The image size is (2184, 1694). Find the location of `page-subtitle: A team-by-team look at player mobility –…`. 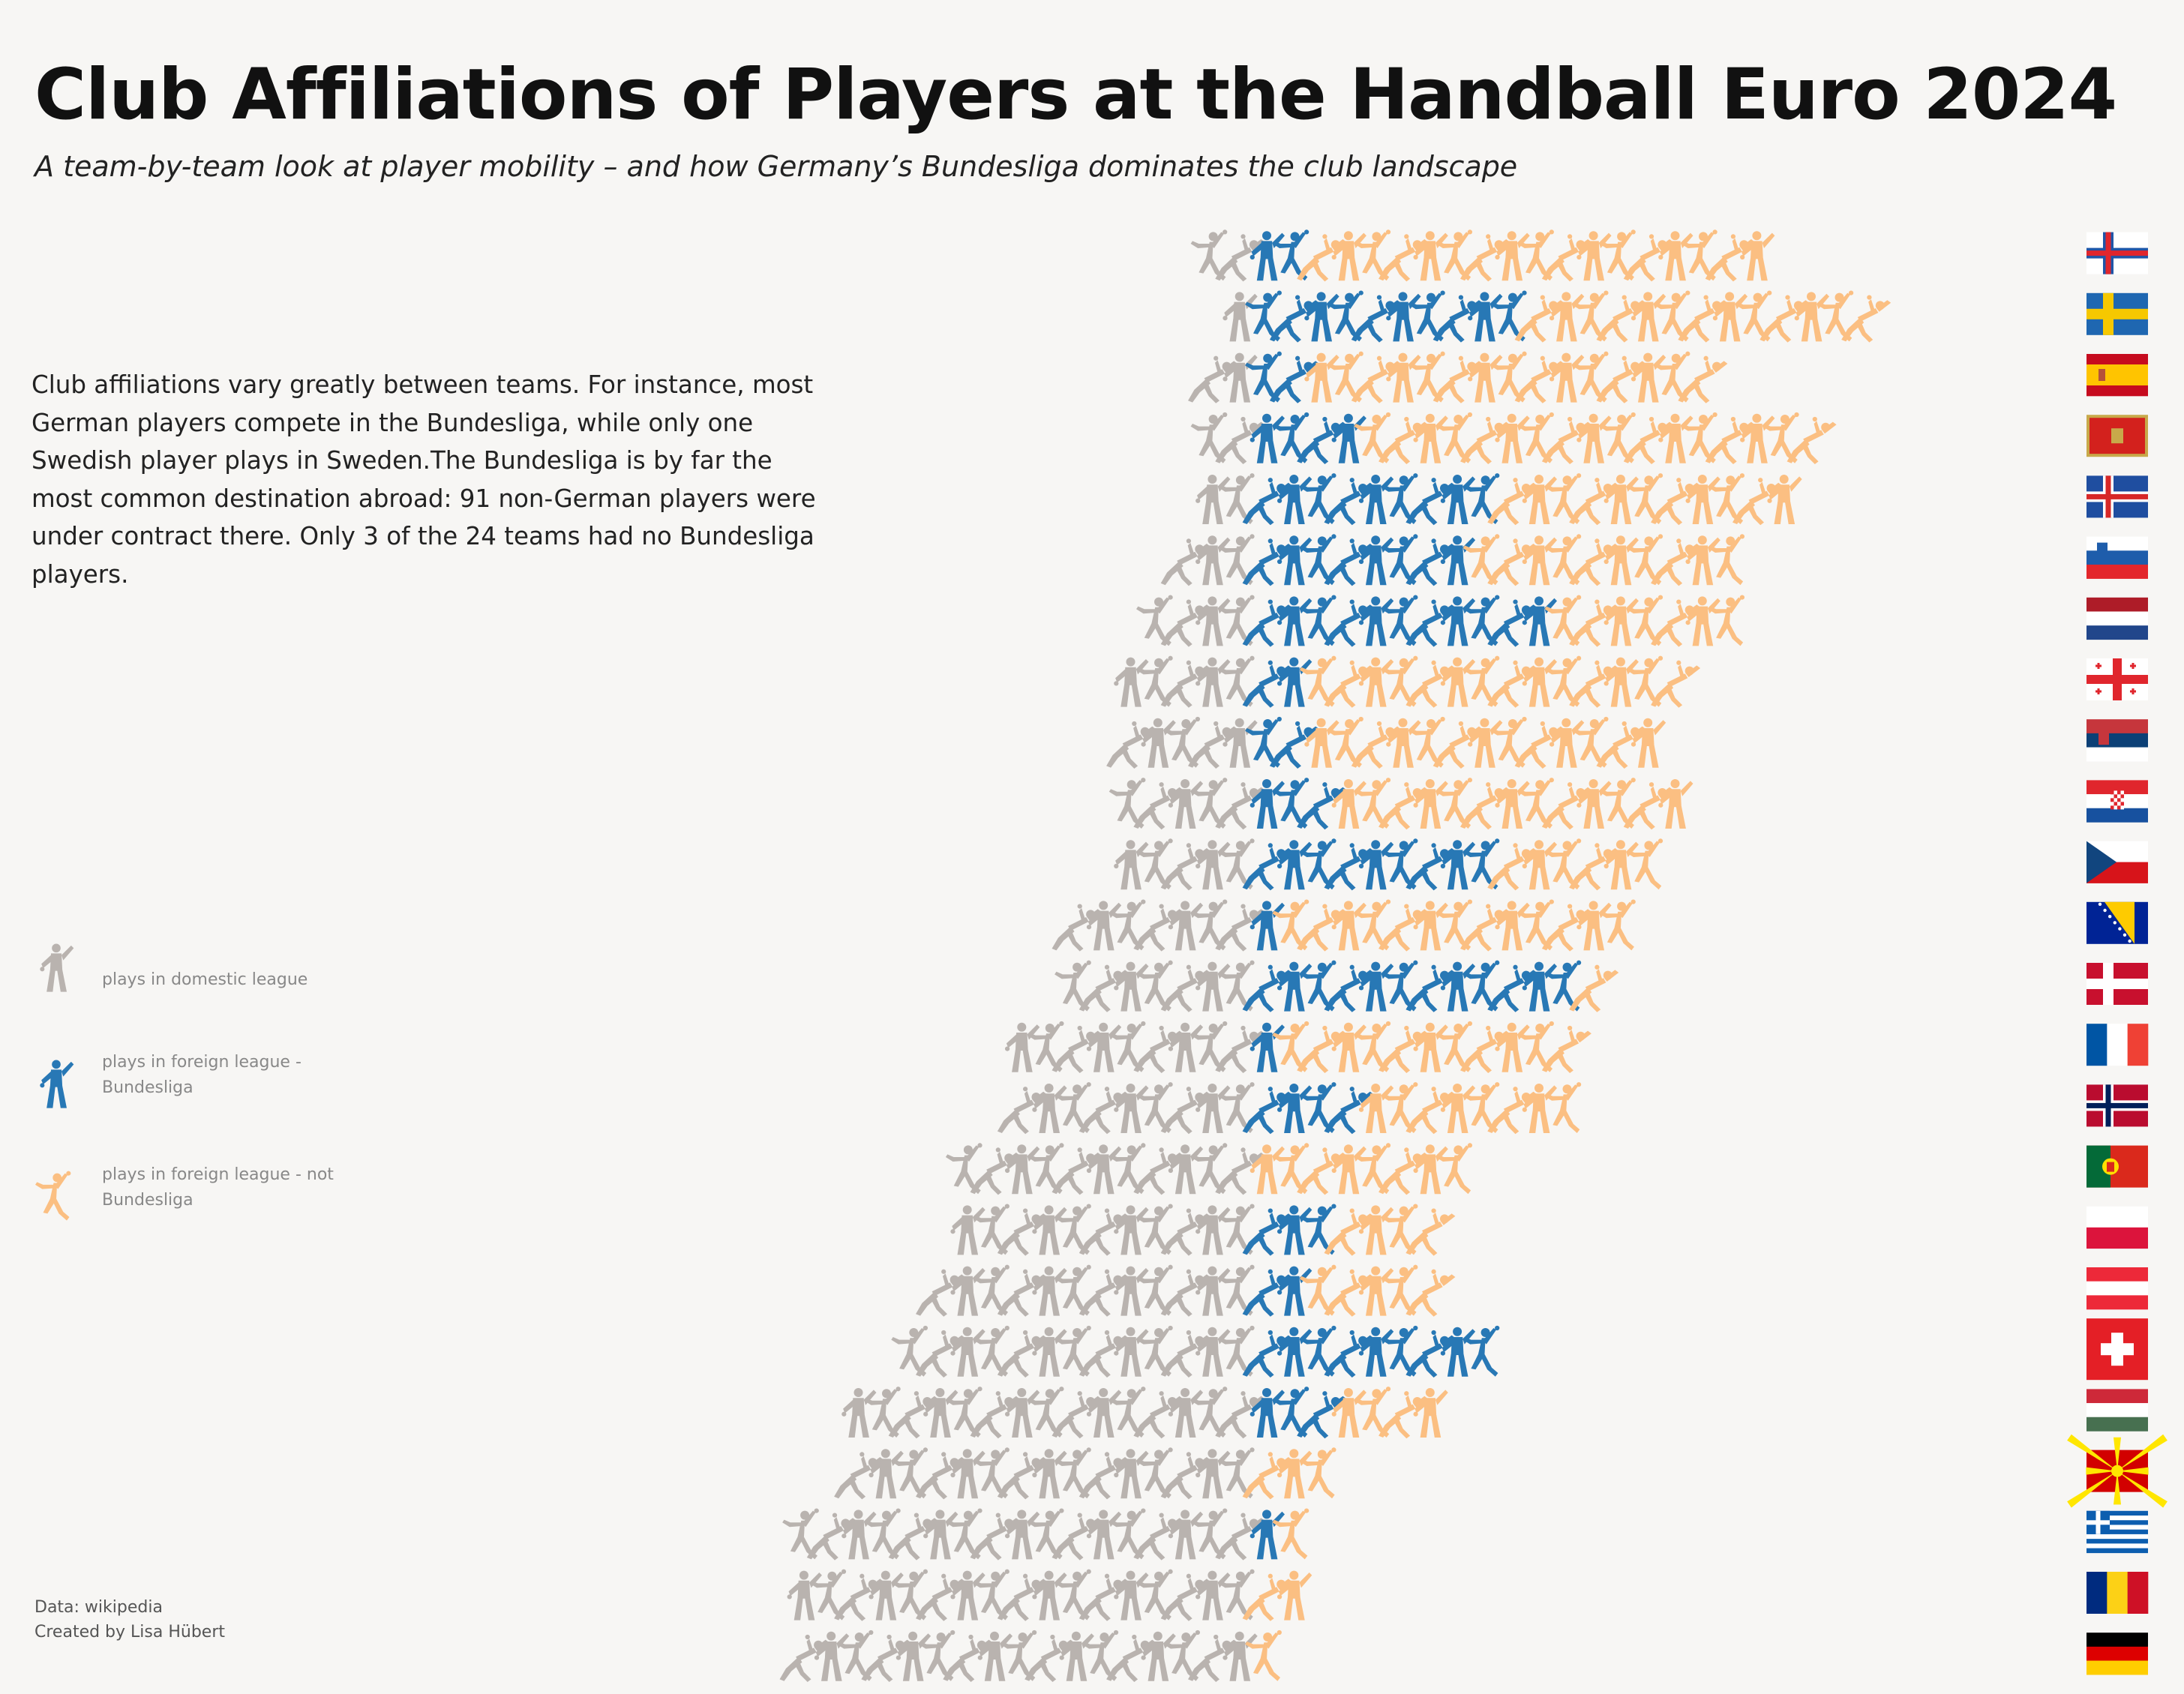

page-subtitle: A team-by-team look at player mobility –… is located at coordinates (776, 166).